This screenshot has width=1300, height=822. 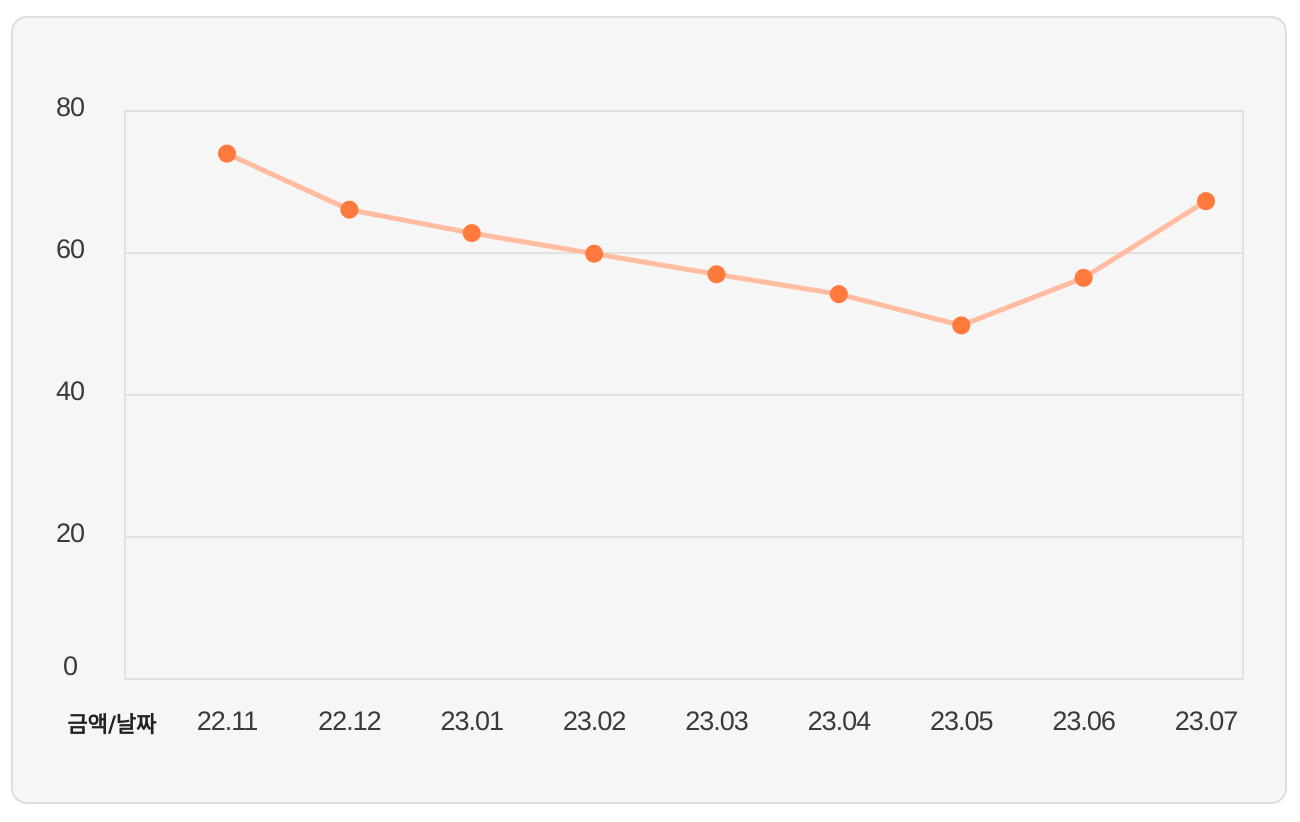 What do you see at coordinates (70, 249) in the screenshot?
I see `y-tick-label: 60` at bounding box center [70, 249].